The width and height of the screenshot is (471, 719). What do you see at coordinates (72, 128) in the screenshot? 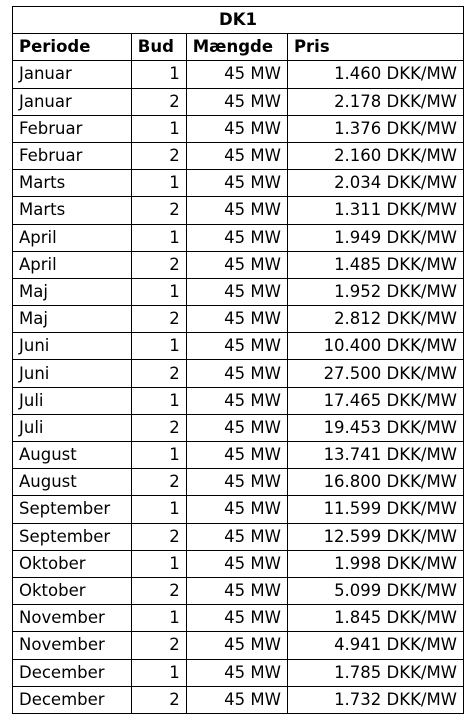
I see `cell-periode: Februar` at bounding box center [72, 128].